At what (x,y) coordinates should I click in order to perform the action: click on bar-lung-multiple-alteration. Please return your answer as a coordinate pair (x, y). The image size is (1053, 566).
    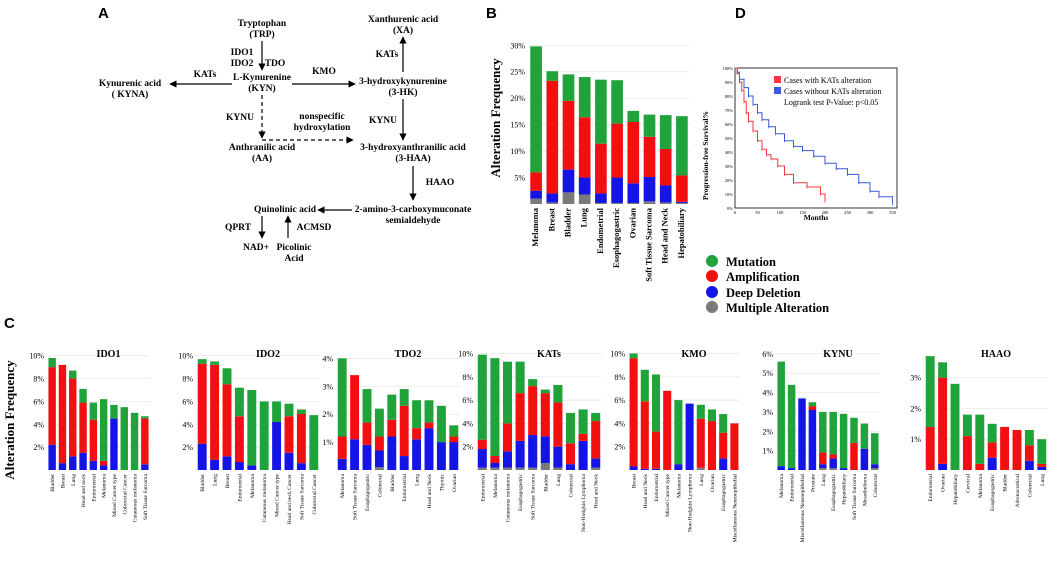
    Looking at the image, I should click on (823, 469).